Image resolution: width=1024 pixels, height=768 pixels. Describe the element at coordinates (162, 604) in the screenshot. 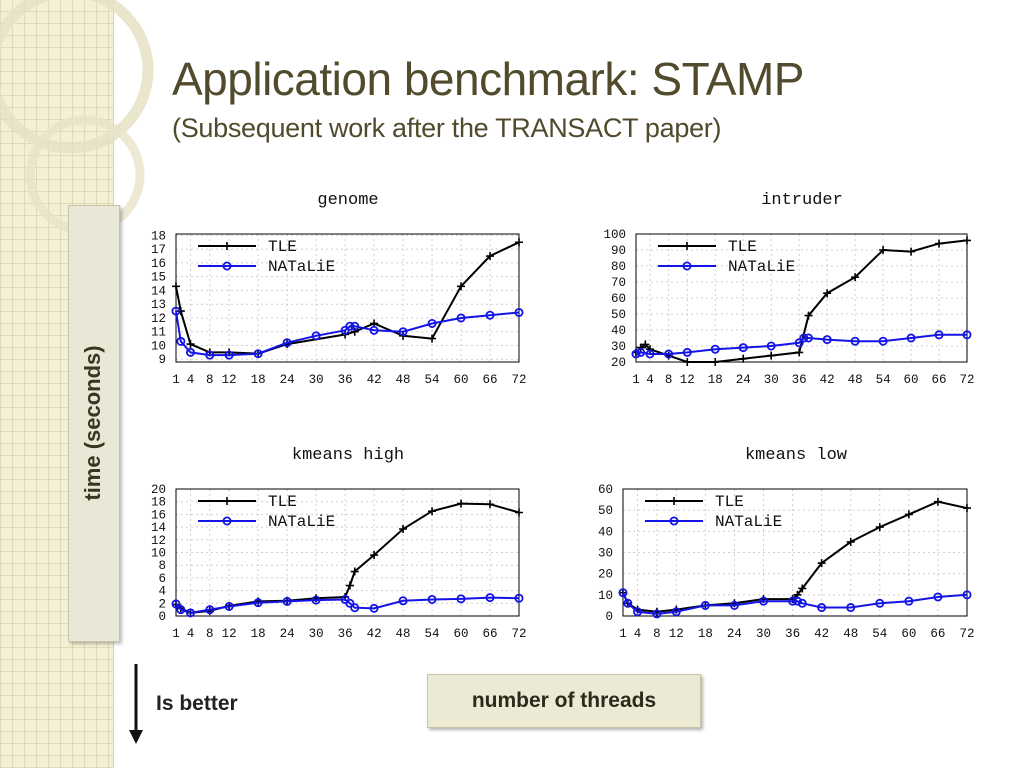

I see `y-tick-label: 2` at that location.